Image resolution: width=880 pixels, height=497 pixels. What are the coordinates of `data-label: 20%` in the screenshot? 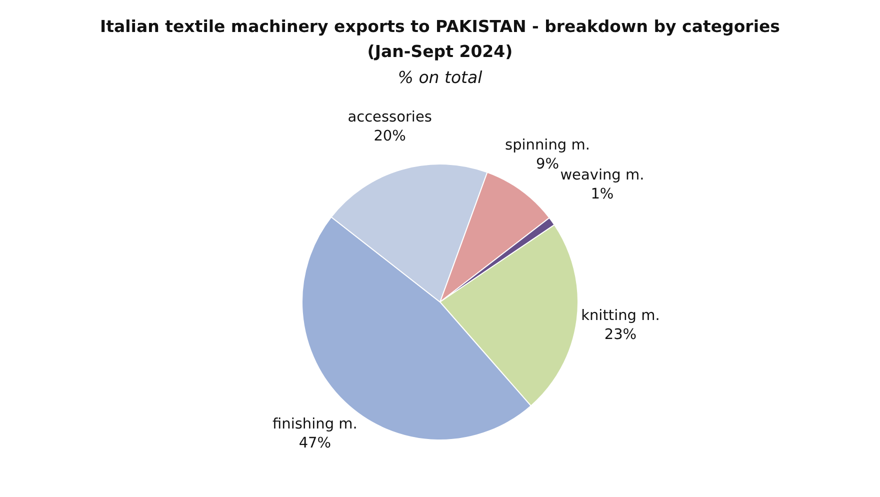 It's located at (390, 136).